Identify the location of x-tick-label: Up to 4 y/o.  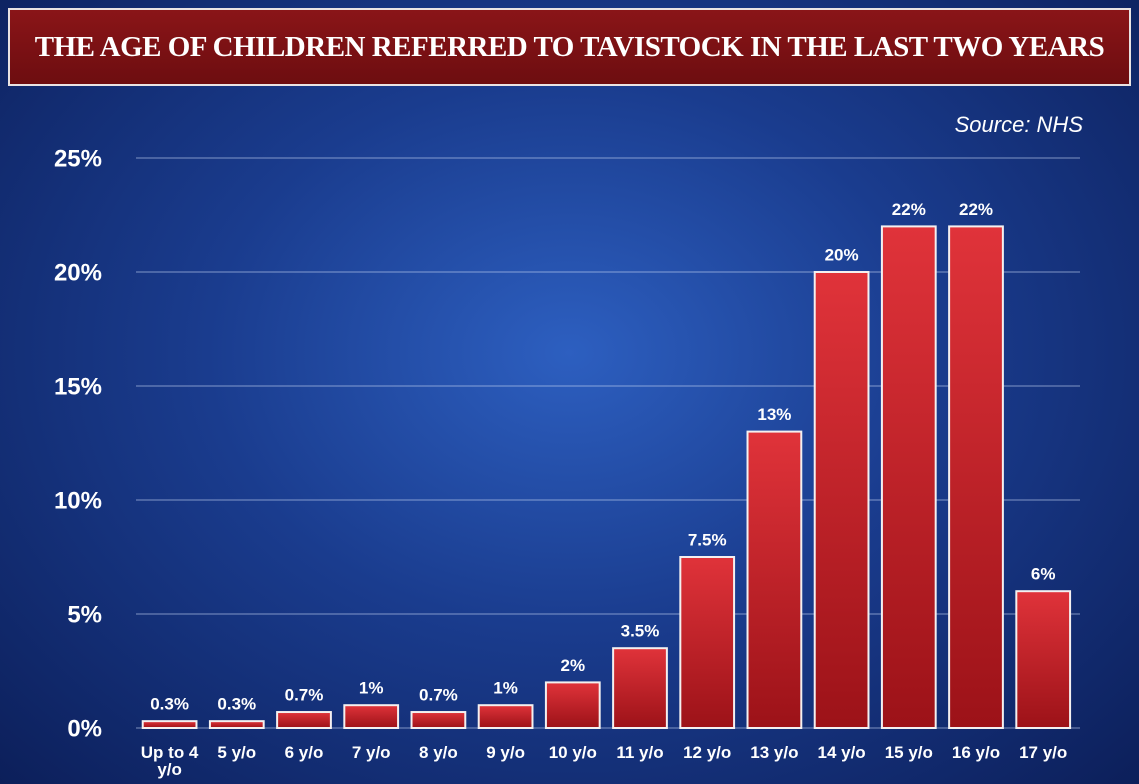
(169, 761).